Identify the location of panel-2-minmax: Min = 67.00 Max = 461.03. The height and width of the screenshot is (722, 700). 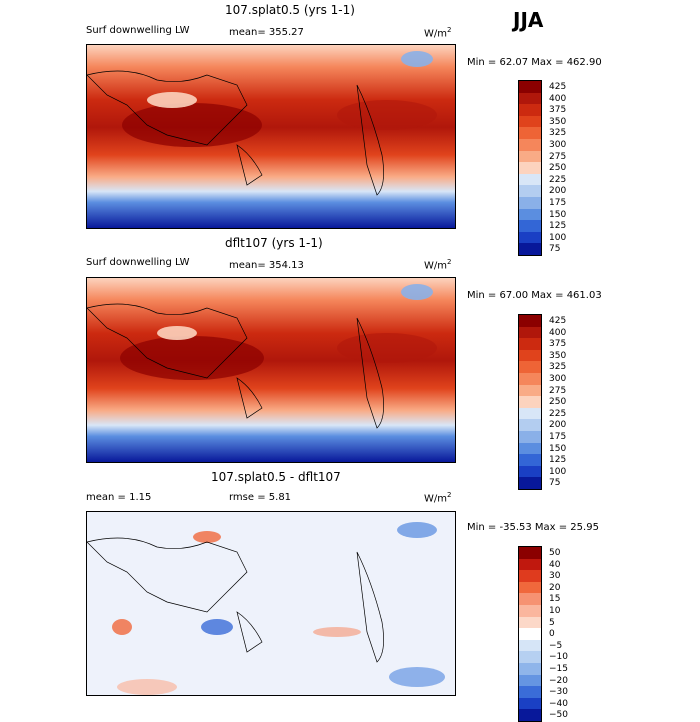
(534, 295).